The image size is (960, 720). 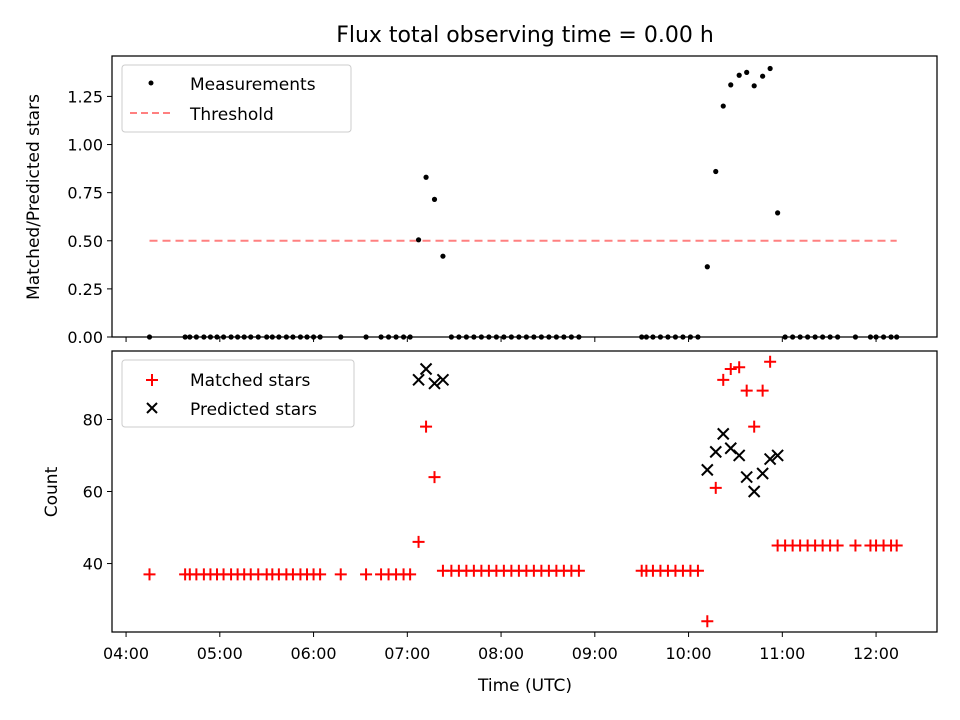 I want to click on x-tick-label: 04:00, so click(x=126, y=653).